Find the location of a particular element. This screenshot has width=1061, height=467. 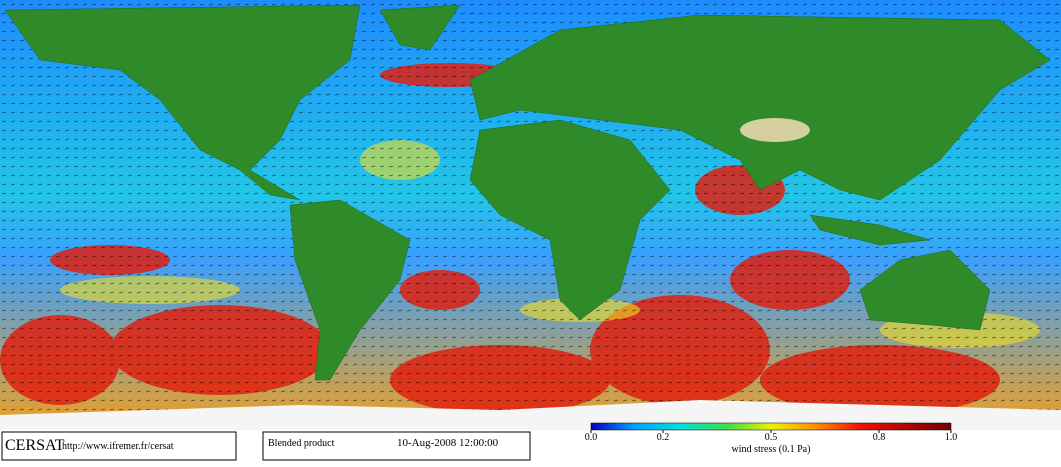

logo-box is located at coordinates (119, 446).